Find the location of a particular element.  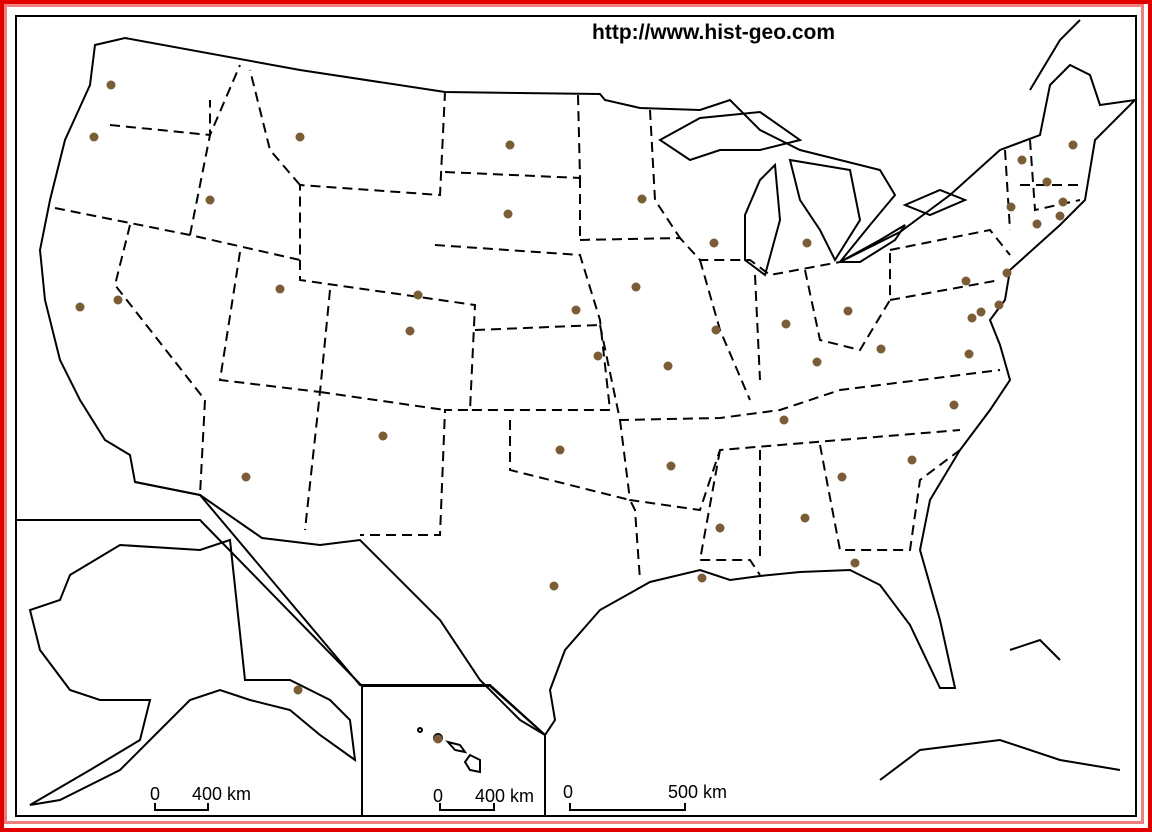

lake-superior is located at coordinates (730, 136).